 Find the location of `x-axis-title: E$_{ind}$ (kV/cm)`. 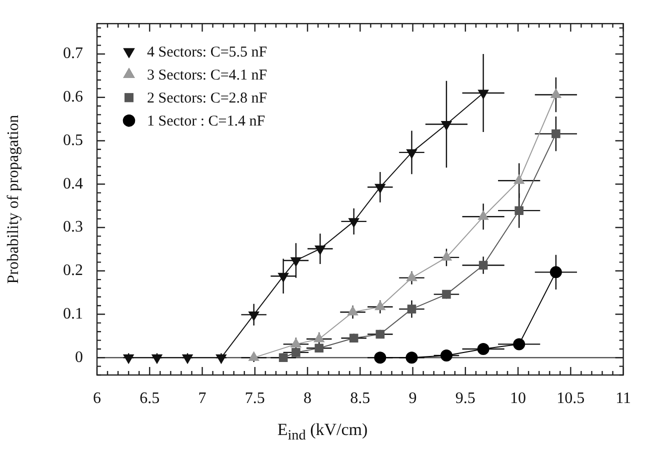

x-axis-title: E$_{ind}$ (kV/cm) is located at coordinates (322, 432).